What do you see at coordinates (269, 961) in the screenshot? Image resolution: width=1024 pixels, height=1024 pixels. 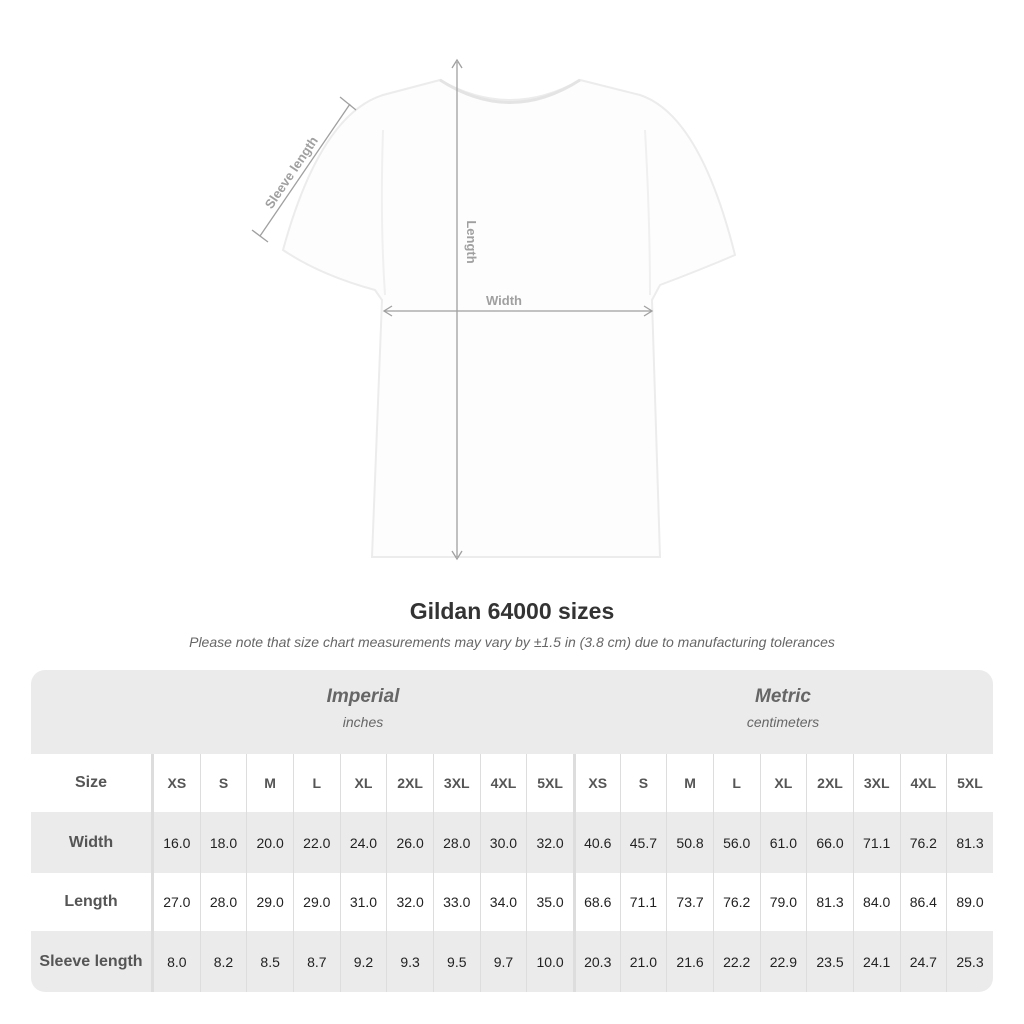 I see `table-cell: 8.5` at bounding box center [269, 961].